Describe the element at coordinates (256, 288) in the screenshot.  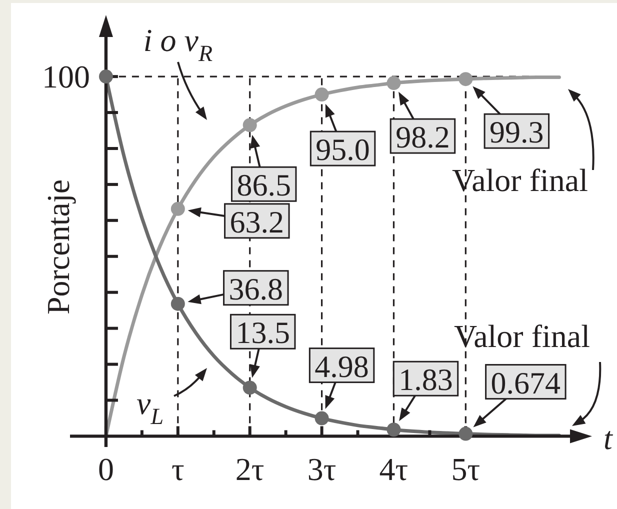
I see `data-label: 36.8` at that location.